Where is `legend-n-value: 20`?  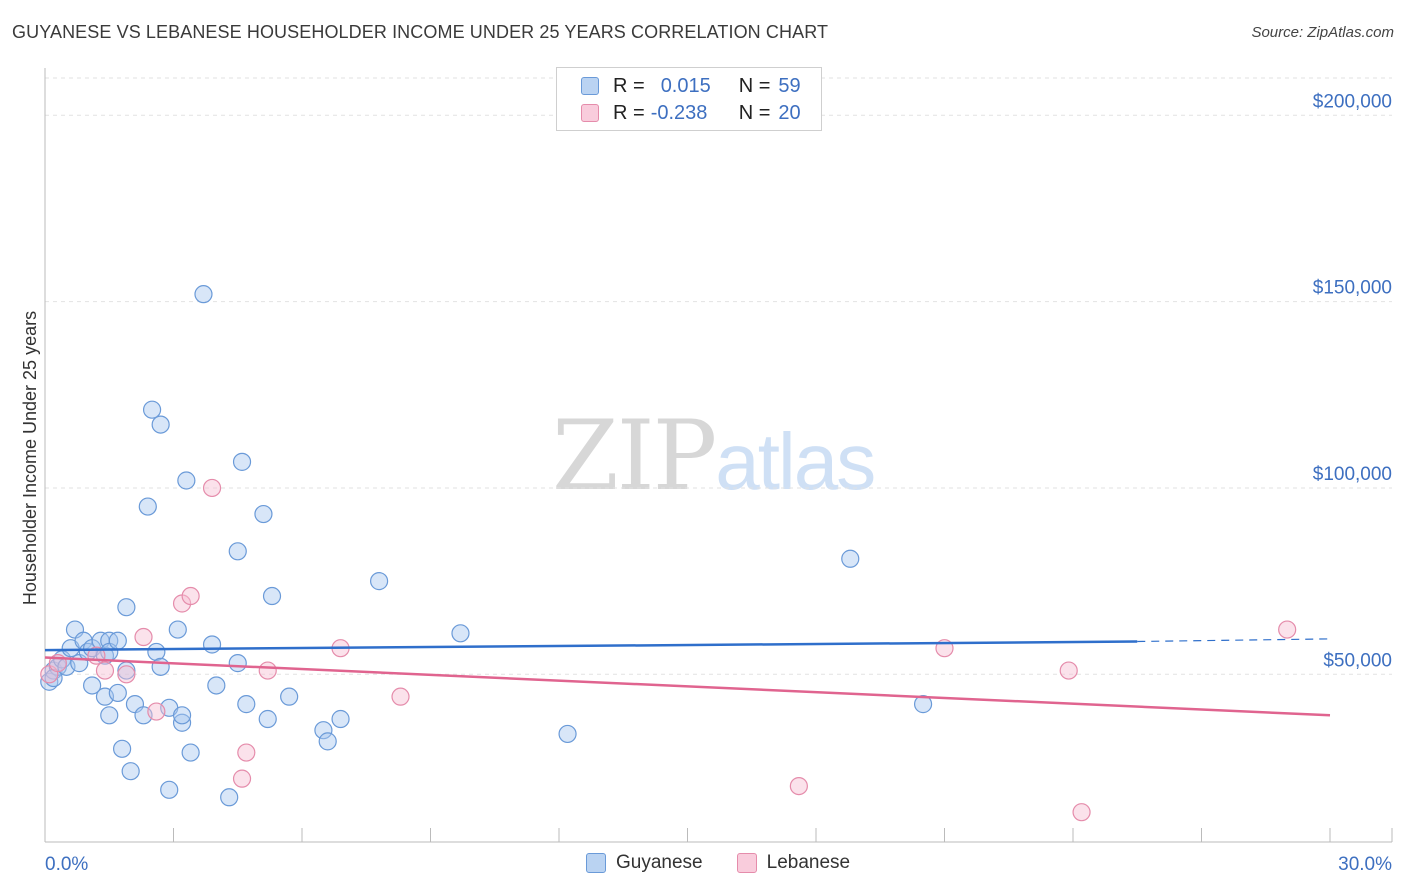 legend-n-value: 20 is located at coordinates (789, 112).